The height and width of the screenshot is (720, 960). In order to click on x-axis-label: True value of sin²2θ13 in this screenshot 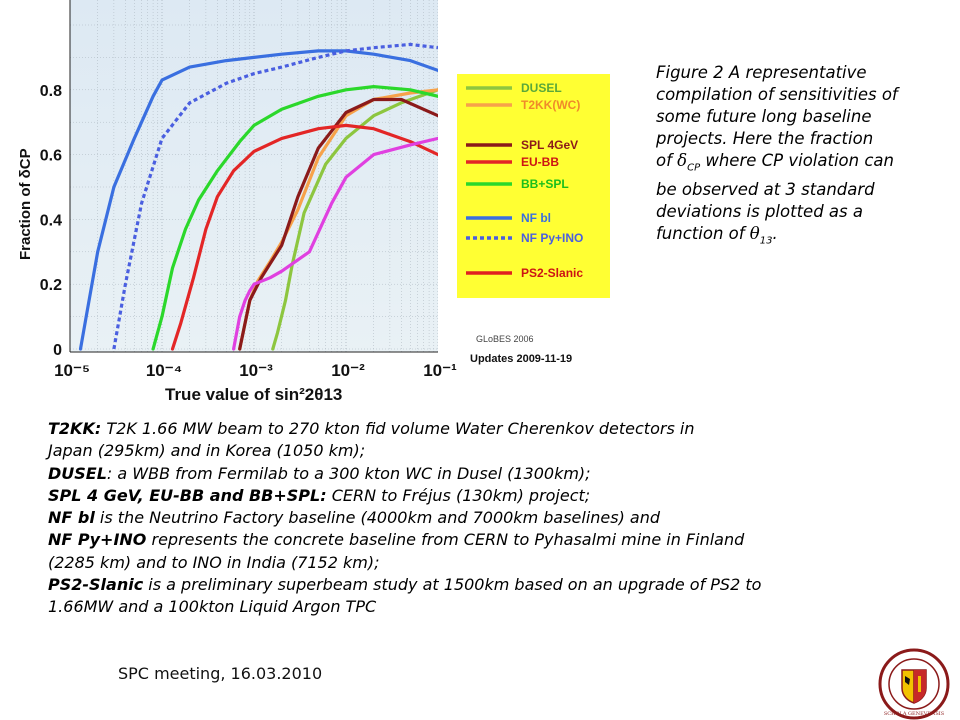, I will do `click(253, 394)`.